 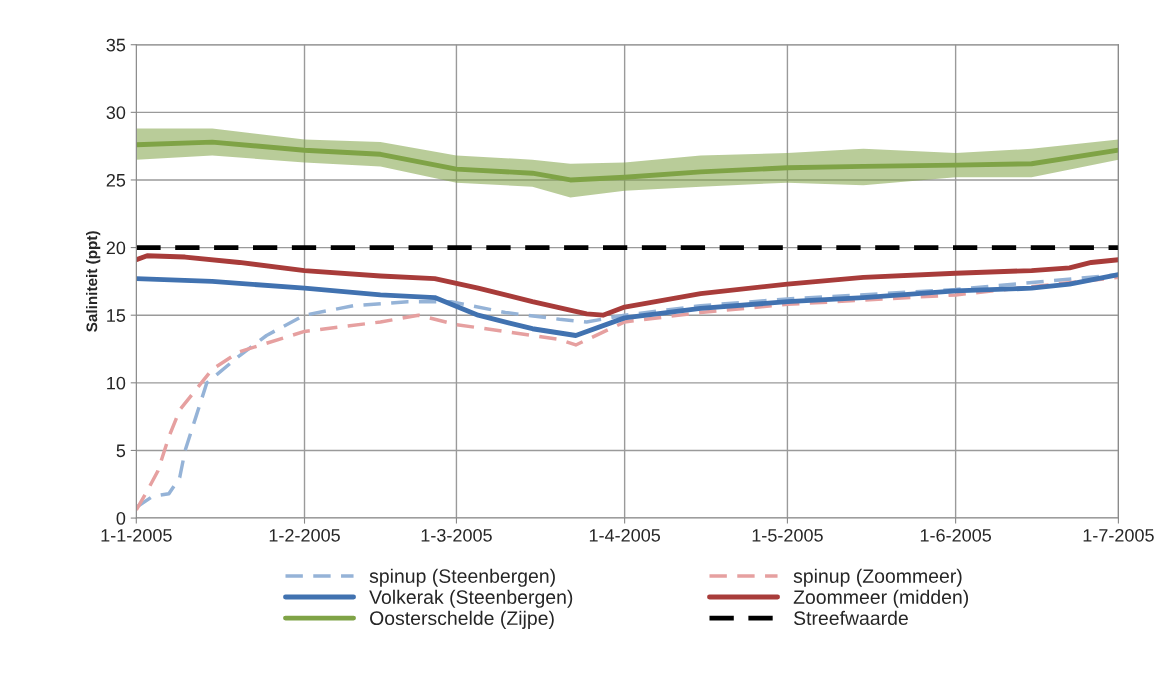 I want to click on y-tick-label: 0, so click(x=121, y=518).